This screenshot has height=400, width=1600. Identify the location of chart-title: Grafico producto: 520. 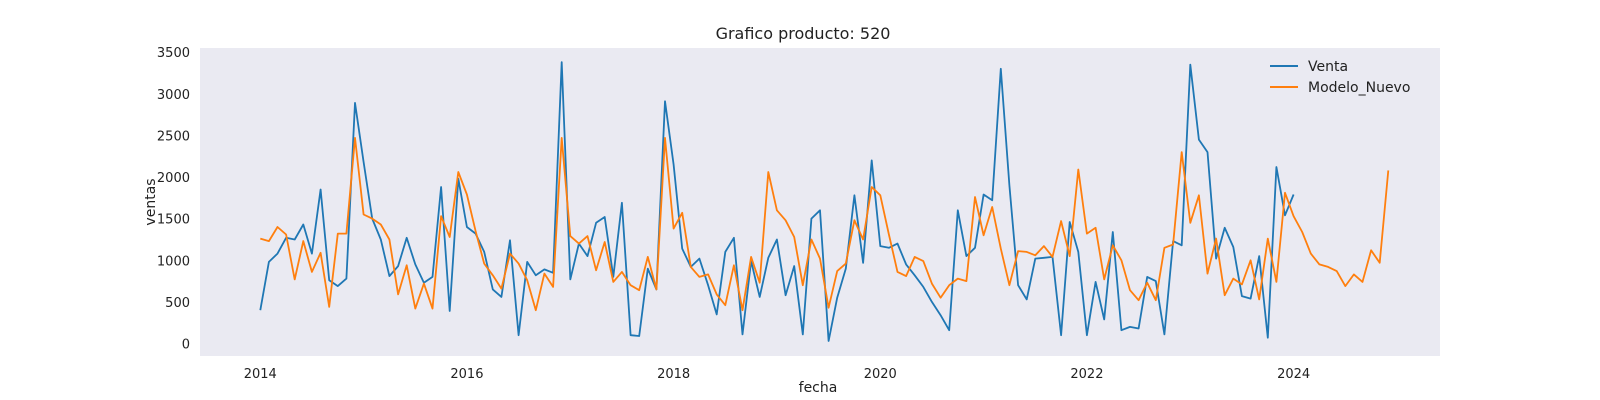
(803, 33).